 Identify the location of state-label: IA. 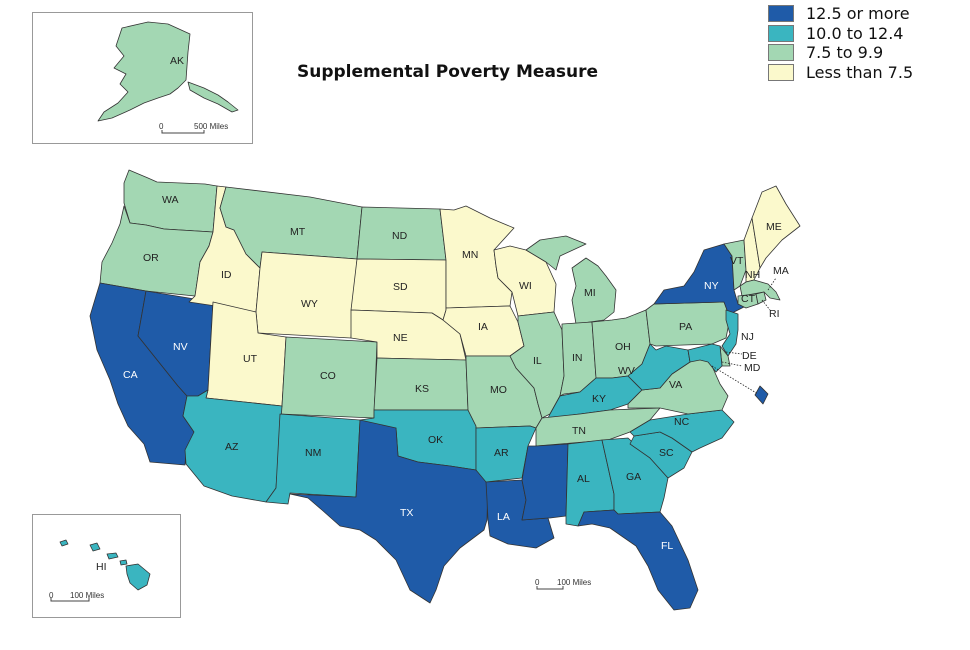
(483, 327).